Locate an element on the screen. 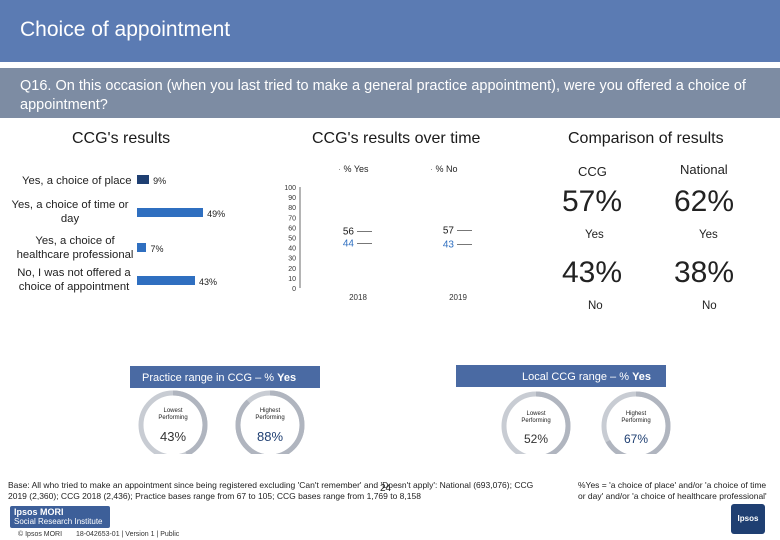 The width and height of the screenshot is (780, 540). yes-national-value: 62% is located at coordinates (704, 201).